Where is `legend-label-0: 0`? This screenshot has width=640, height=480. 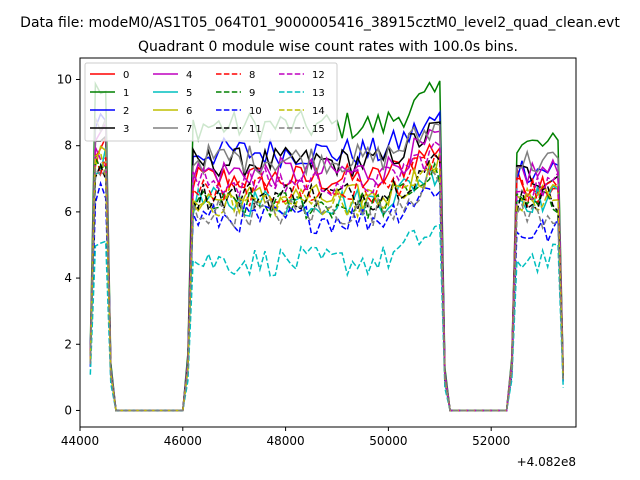
legend-label-0: 0 is located at coordinates (126, 75).